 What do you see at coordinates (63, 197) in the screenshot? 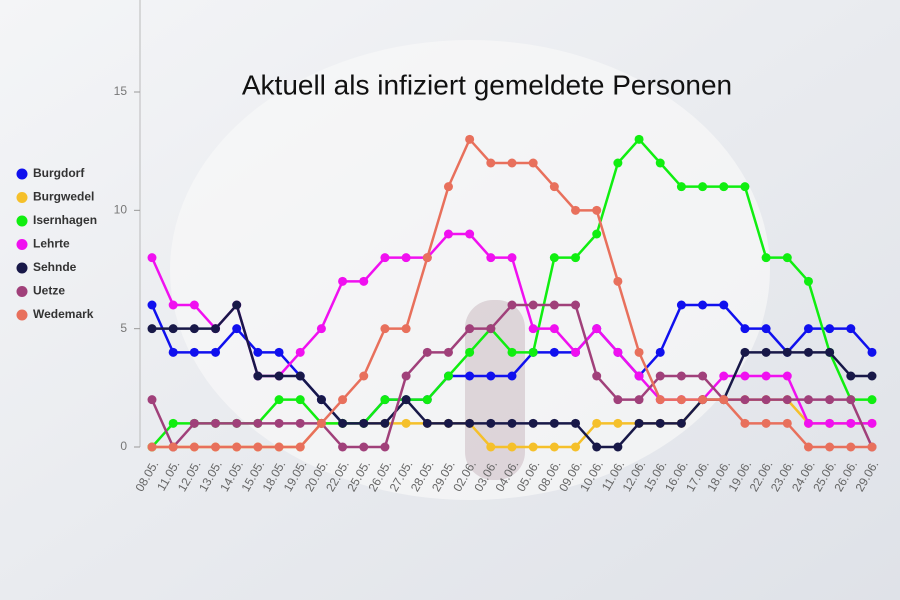
I see `legend-label: Burgwedel` at bounding box center [63, 197].